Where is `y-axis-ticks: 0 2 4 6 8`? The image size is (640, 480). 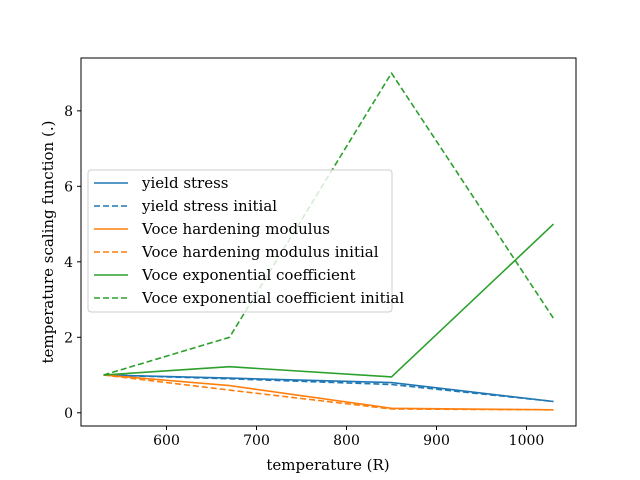
y-axis-ticks: 0 2 4 6 8 is located at coordinates (72, 263).